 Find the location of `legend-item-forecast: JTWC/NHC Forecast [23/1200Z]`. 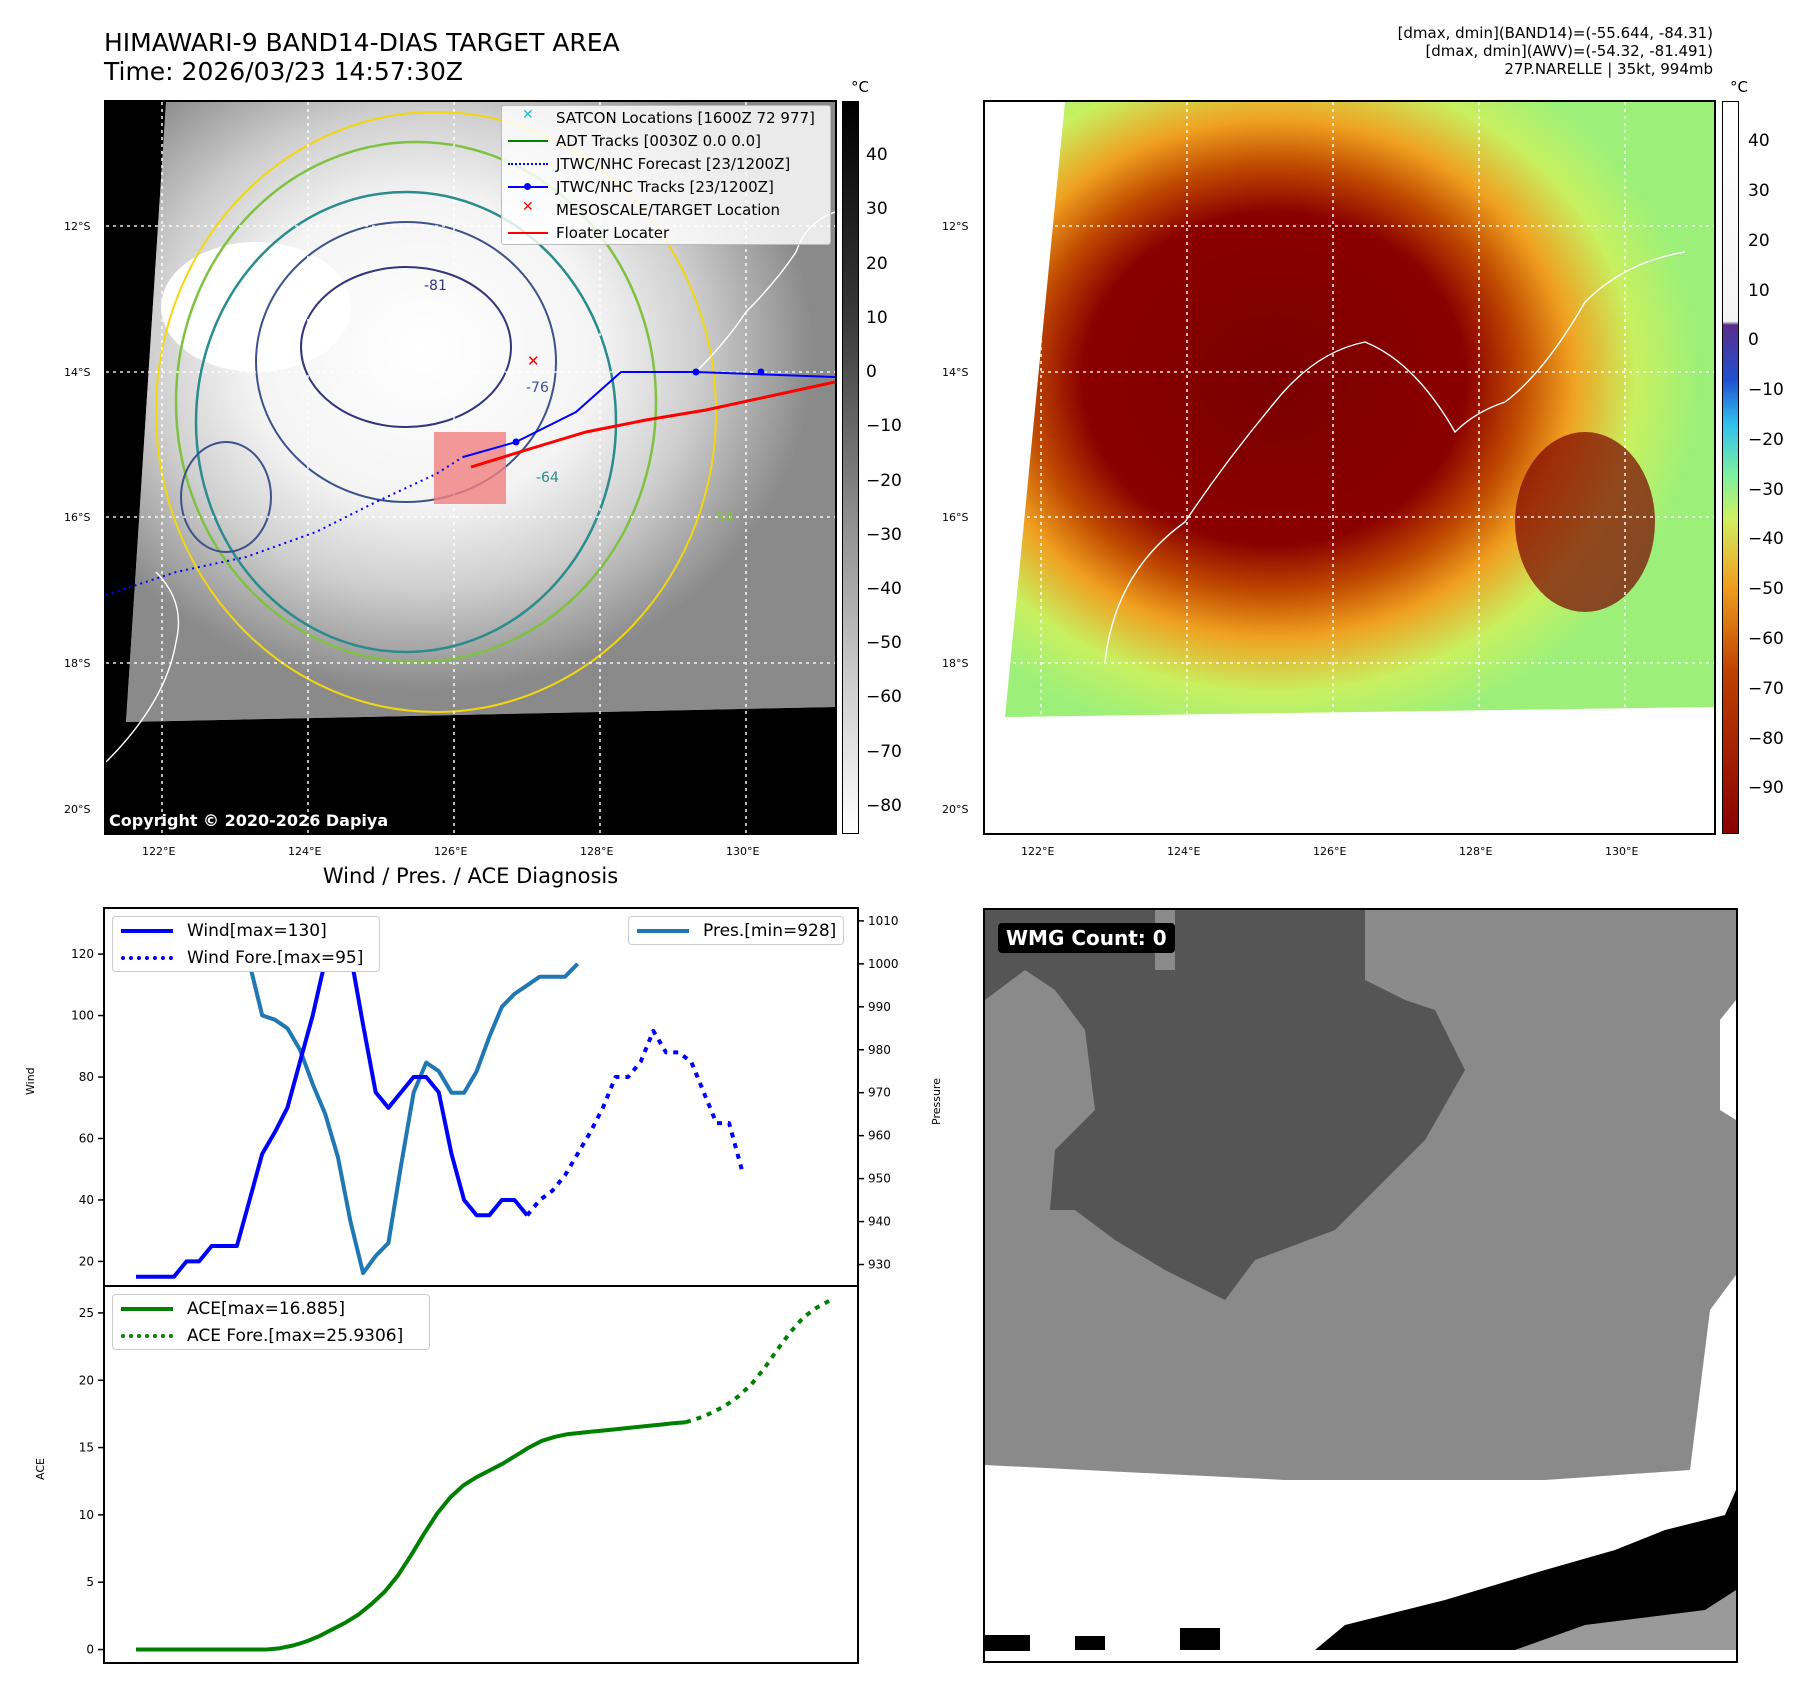

legend-item-forecast: JTWC/NHC Forecast [23/1200Z] is located at coordinates (666, 163).